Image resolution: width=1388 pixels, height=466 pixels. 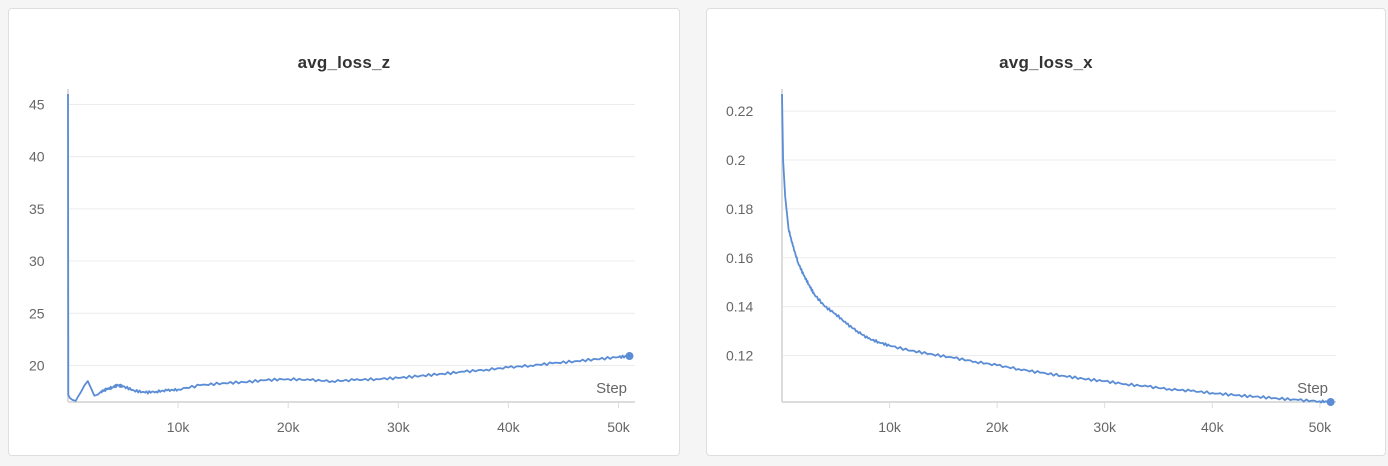 What do you see at coordinates (736, 160) in the screenshot?
I see `y-tick-label: 0.2` at bounding box center [736, 160].